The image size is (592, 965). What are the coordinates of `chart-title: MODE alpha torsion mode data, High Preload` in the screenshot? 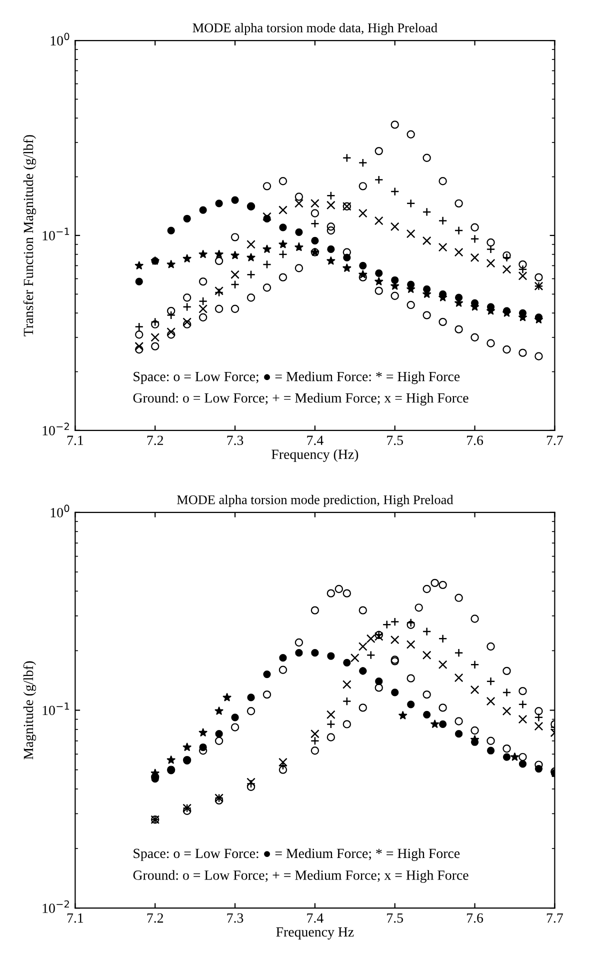 It's located at (315, 29).